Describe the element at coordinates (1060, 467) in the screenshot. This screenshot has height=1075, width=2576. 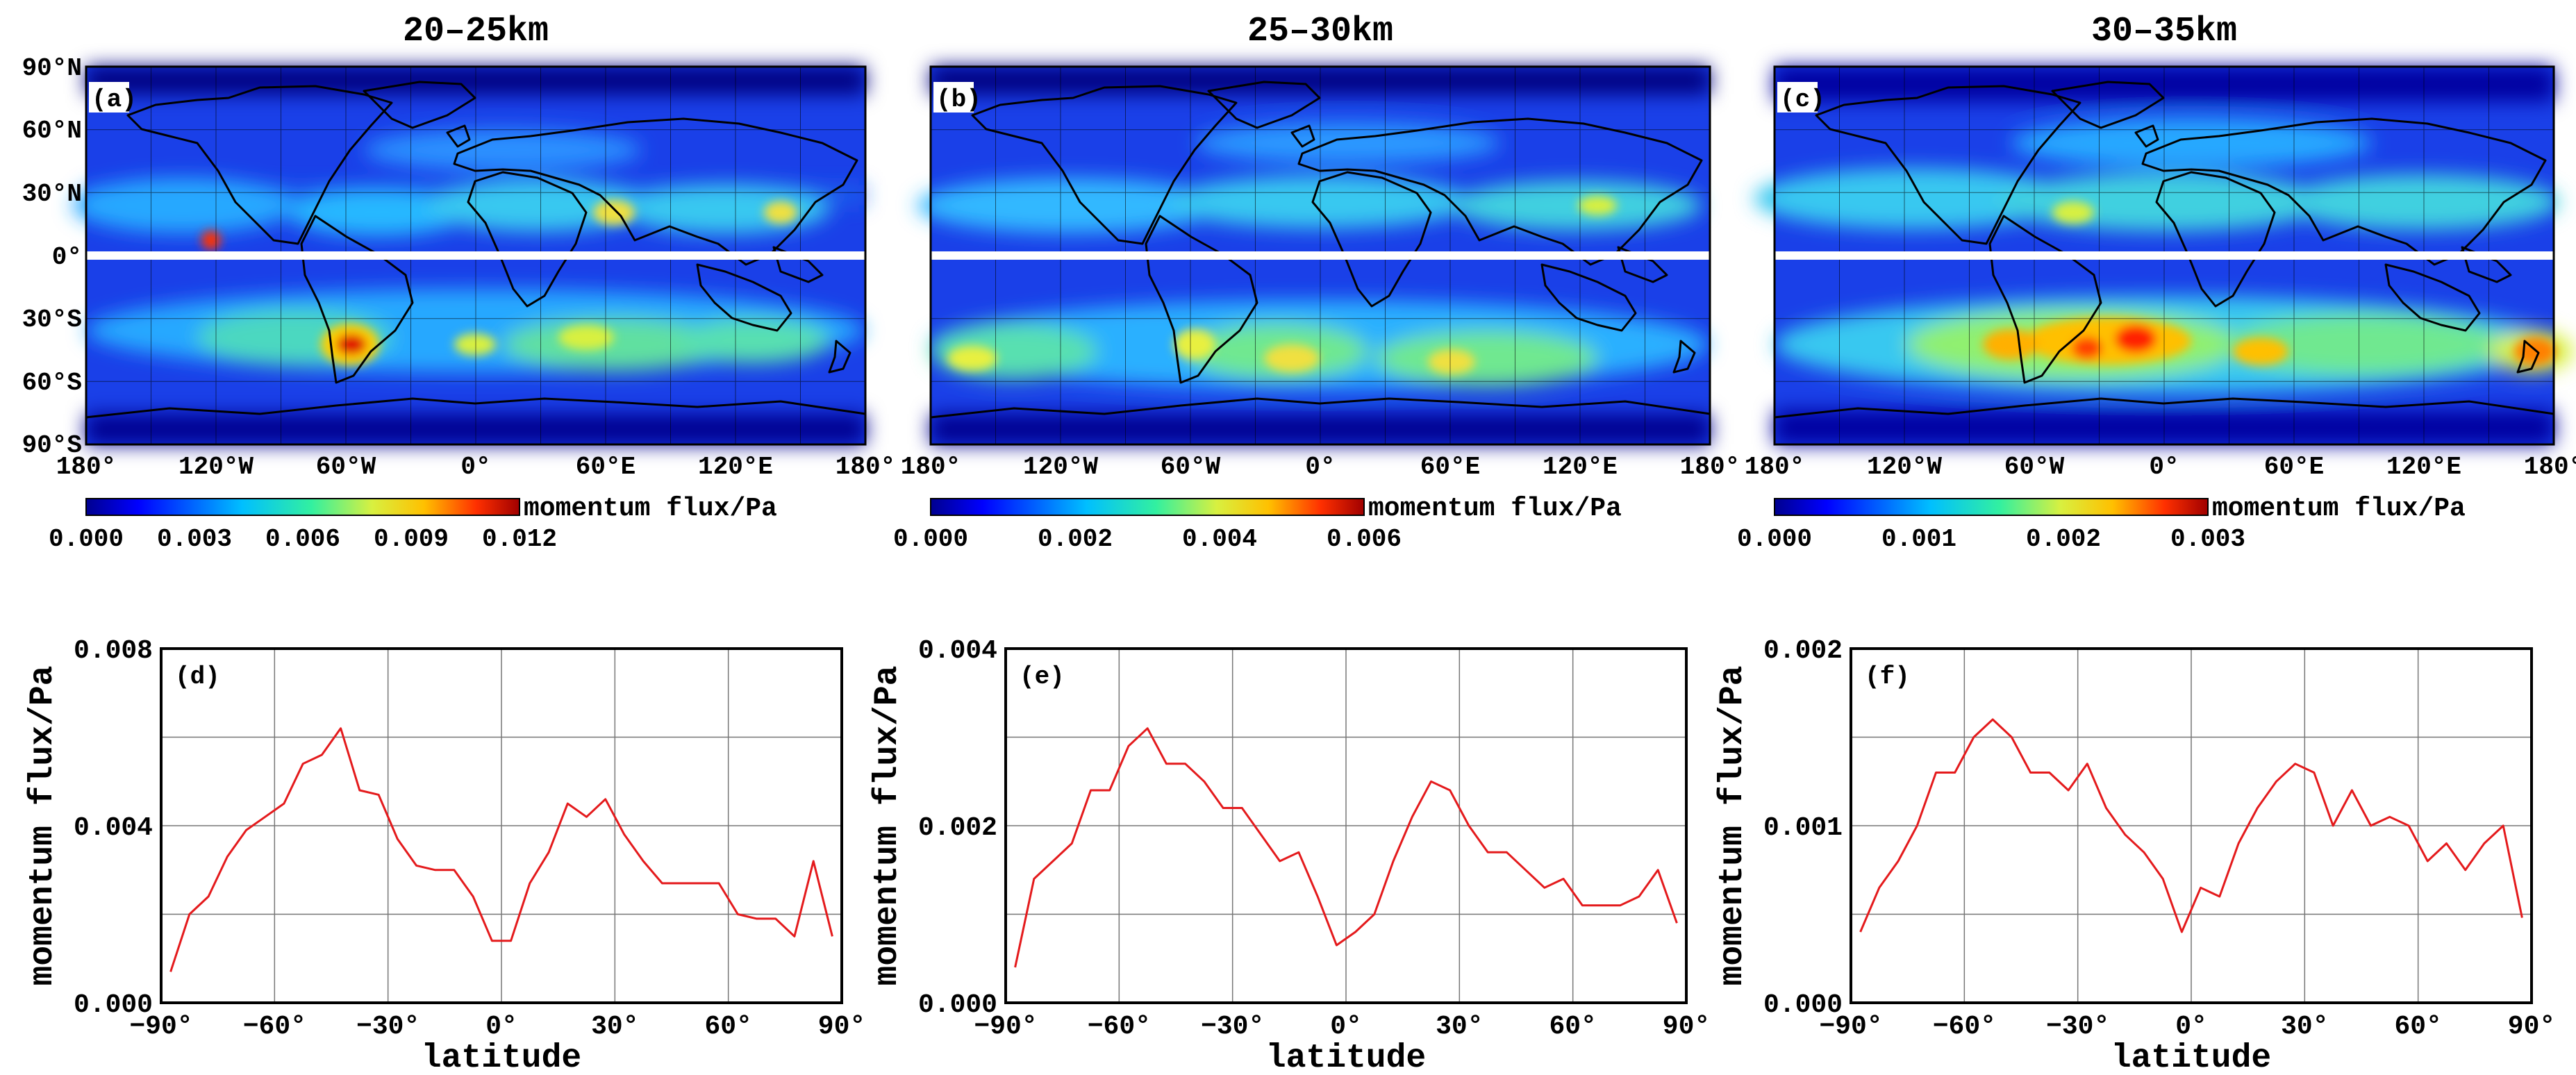
I see `lon-tick-label: 120°W` at that location.